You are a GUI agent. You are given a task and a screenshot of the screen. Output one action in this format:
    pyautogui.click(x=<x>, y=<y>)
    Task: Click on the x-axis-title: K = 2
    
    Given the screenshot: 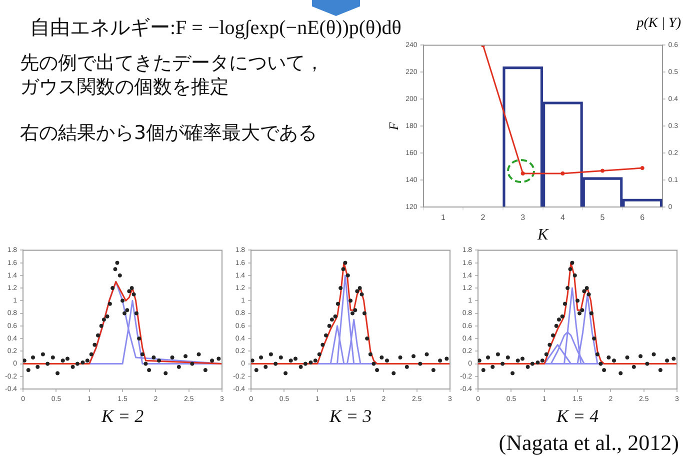 What is the action you would take?
    pyautogui.click(x=122, y=416)
    